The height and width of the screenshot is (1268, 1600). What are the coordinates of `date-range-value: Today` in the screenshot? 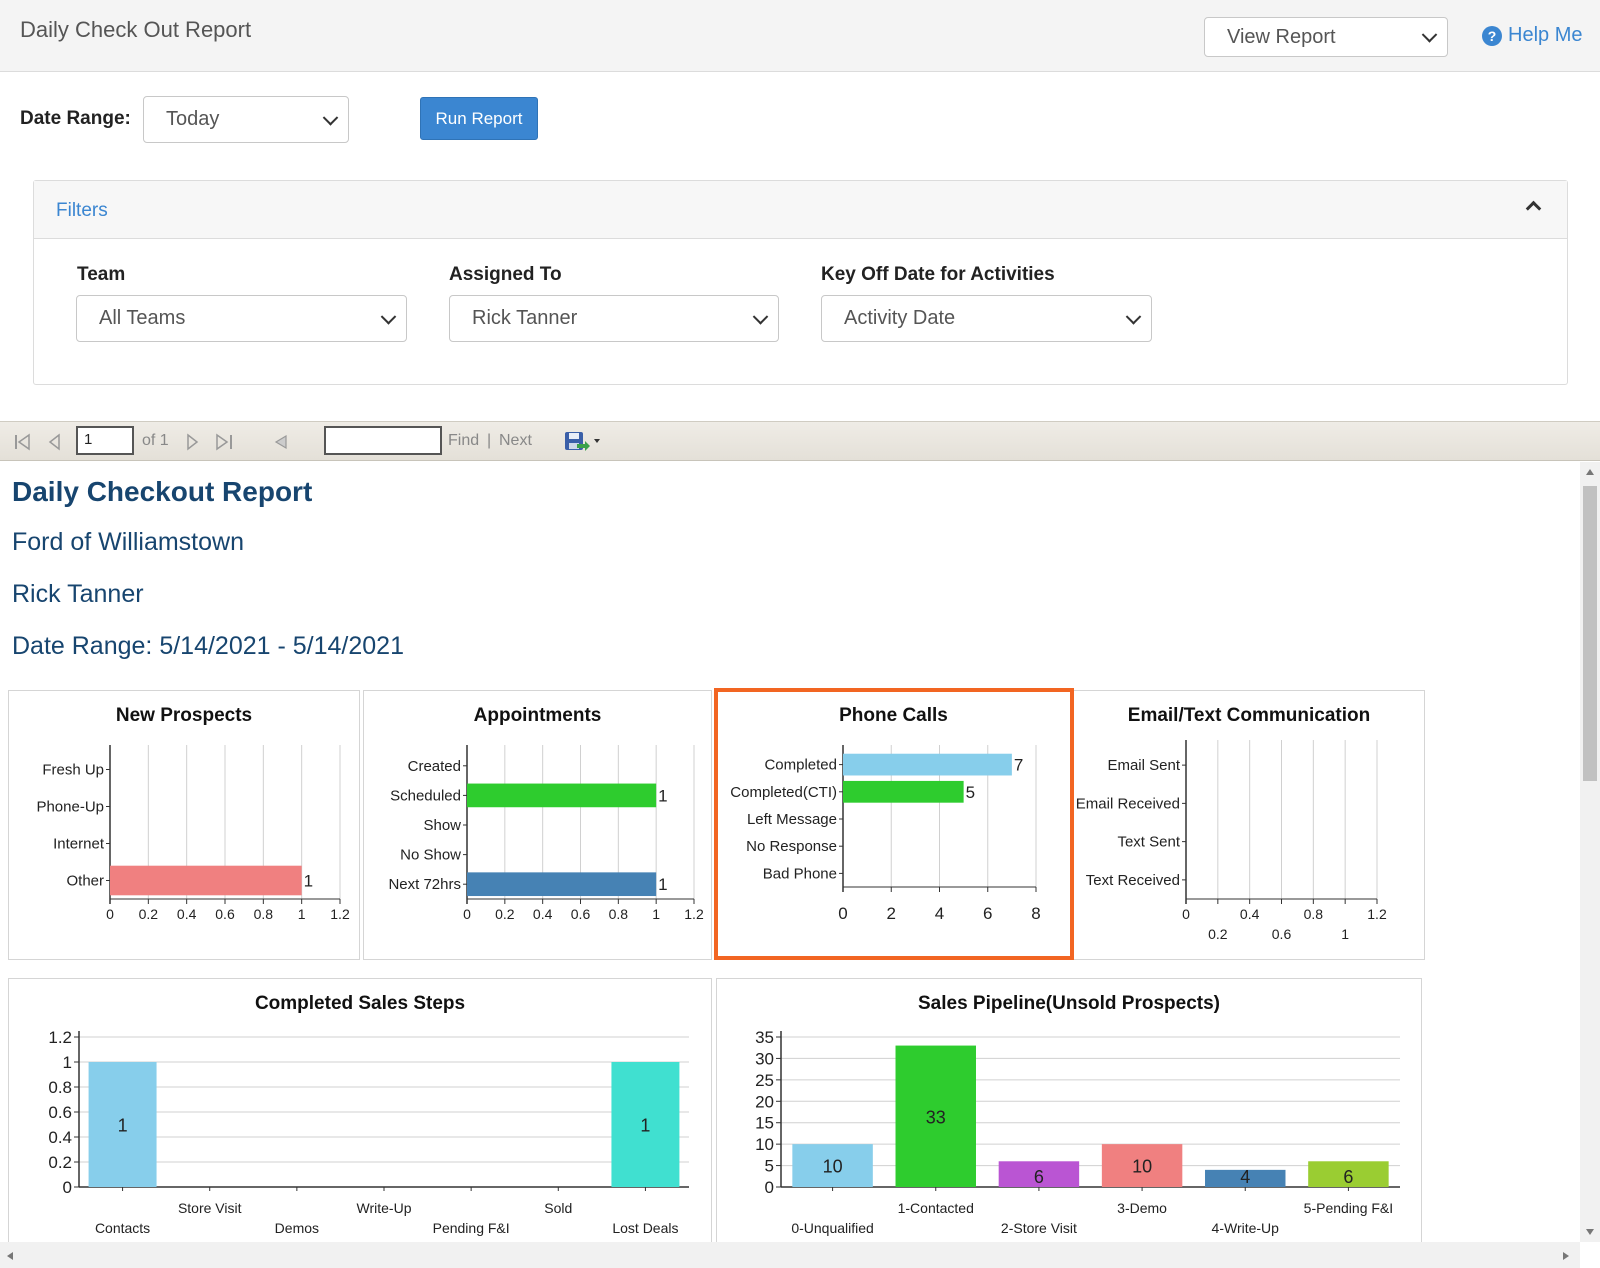 It's located at (193, 119).